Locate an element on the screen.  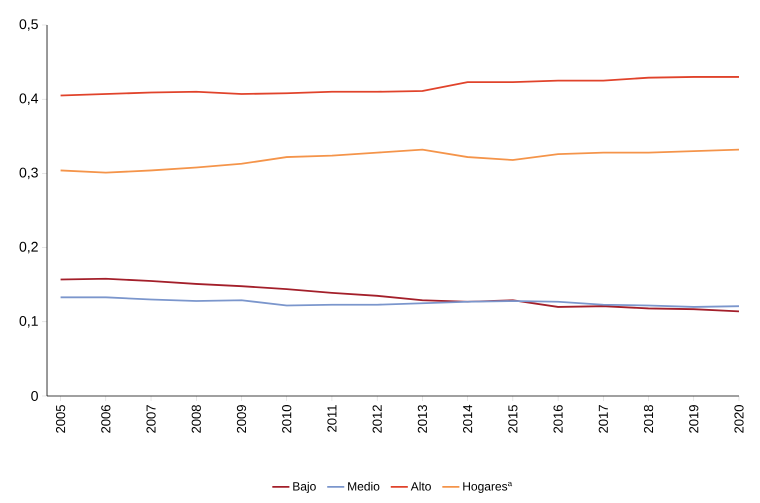
x-tick-label: 2014 is located at coordinates (467, 418).